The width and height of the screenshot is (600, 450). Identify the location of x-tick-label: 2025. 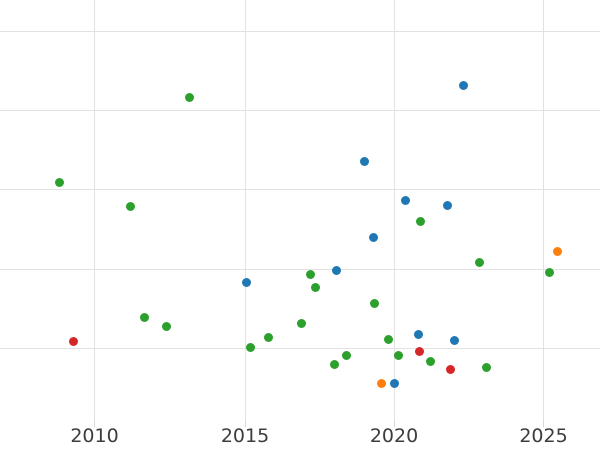
(543, 436).